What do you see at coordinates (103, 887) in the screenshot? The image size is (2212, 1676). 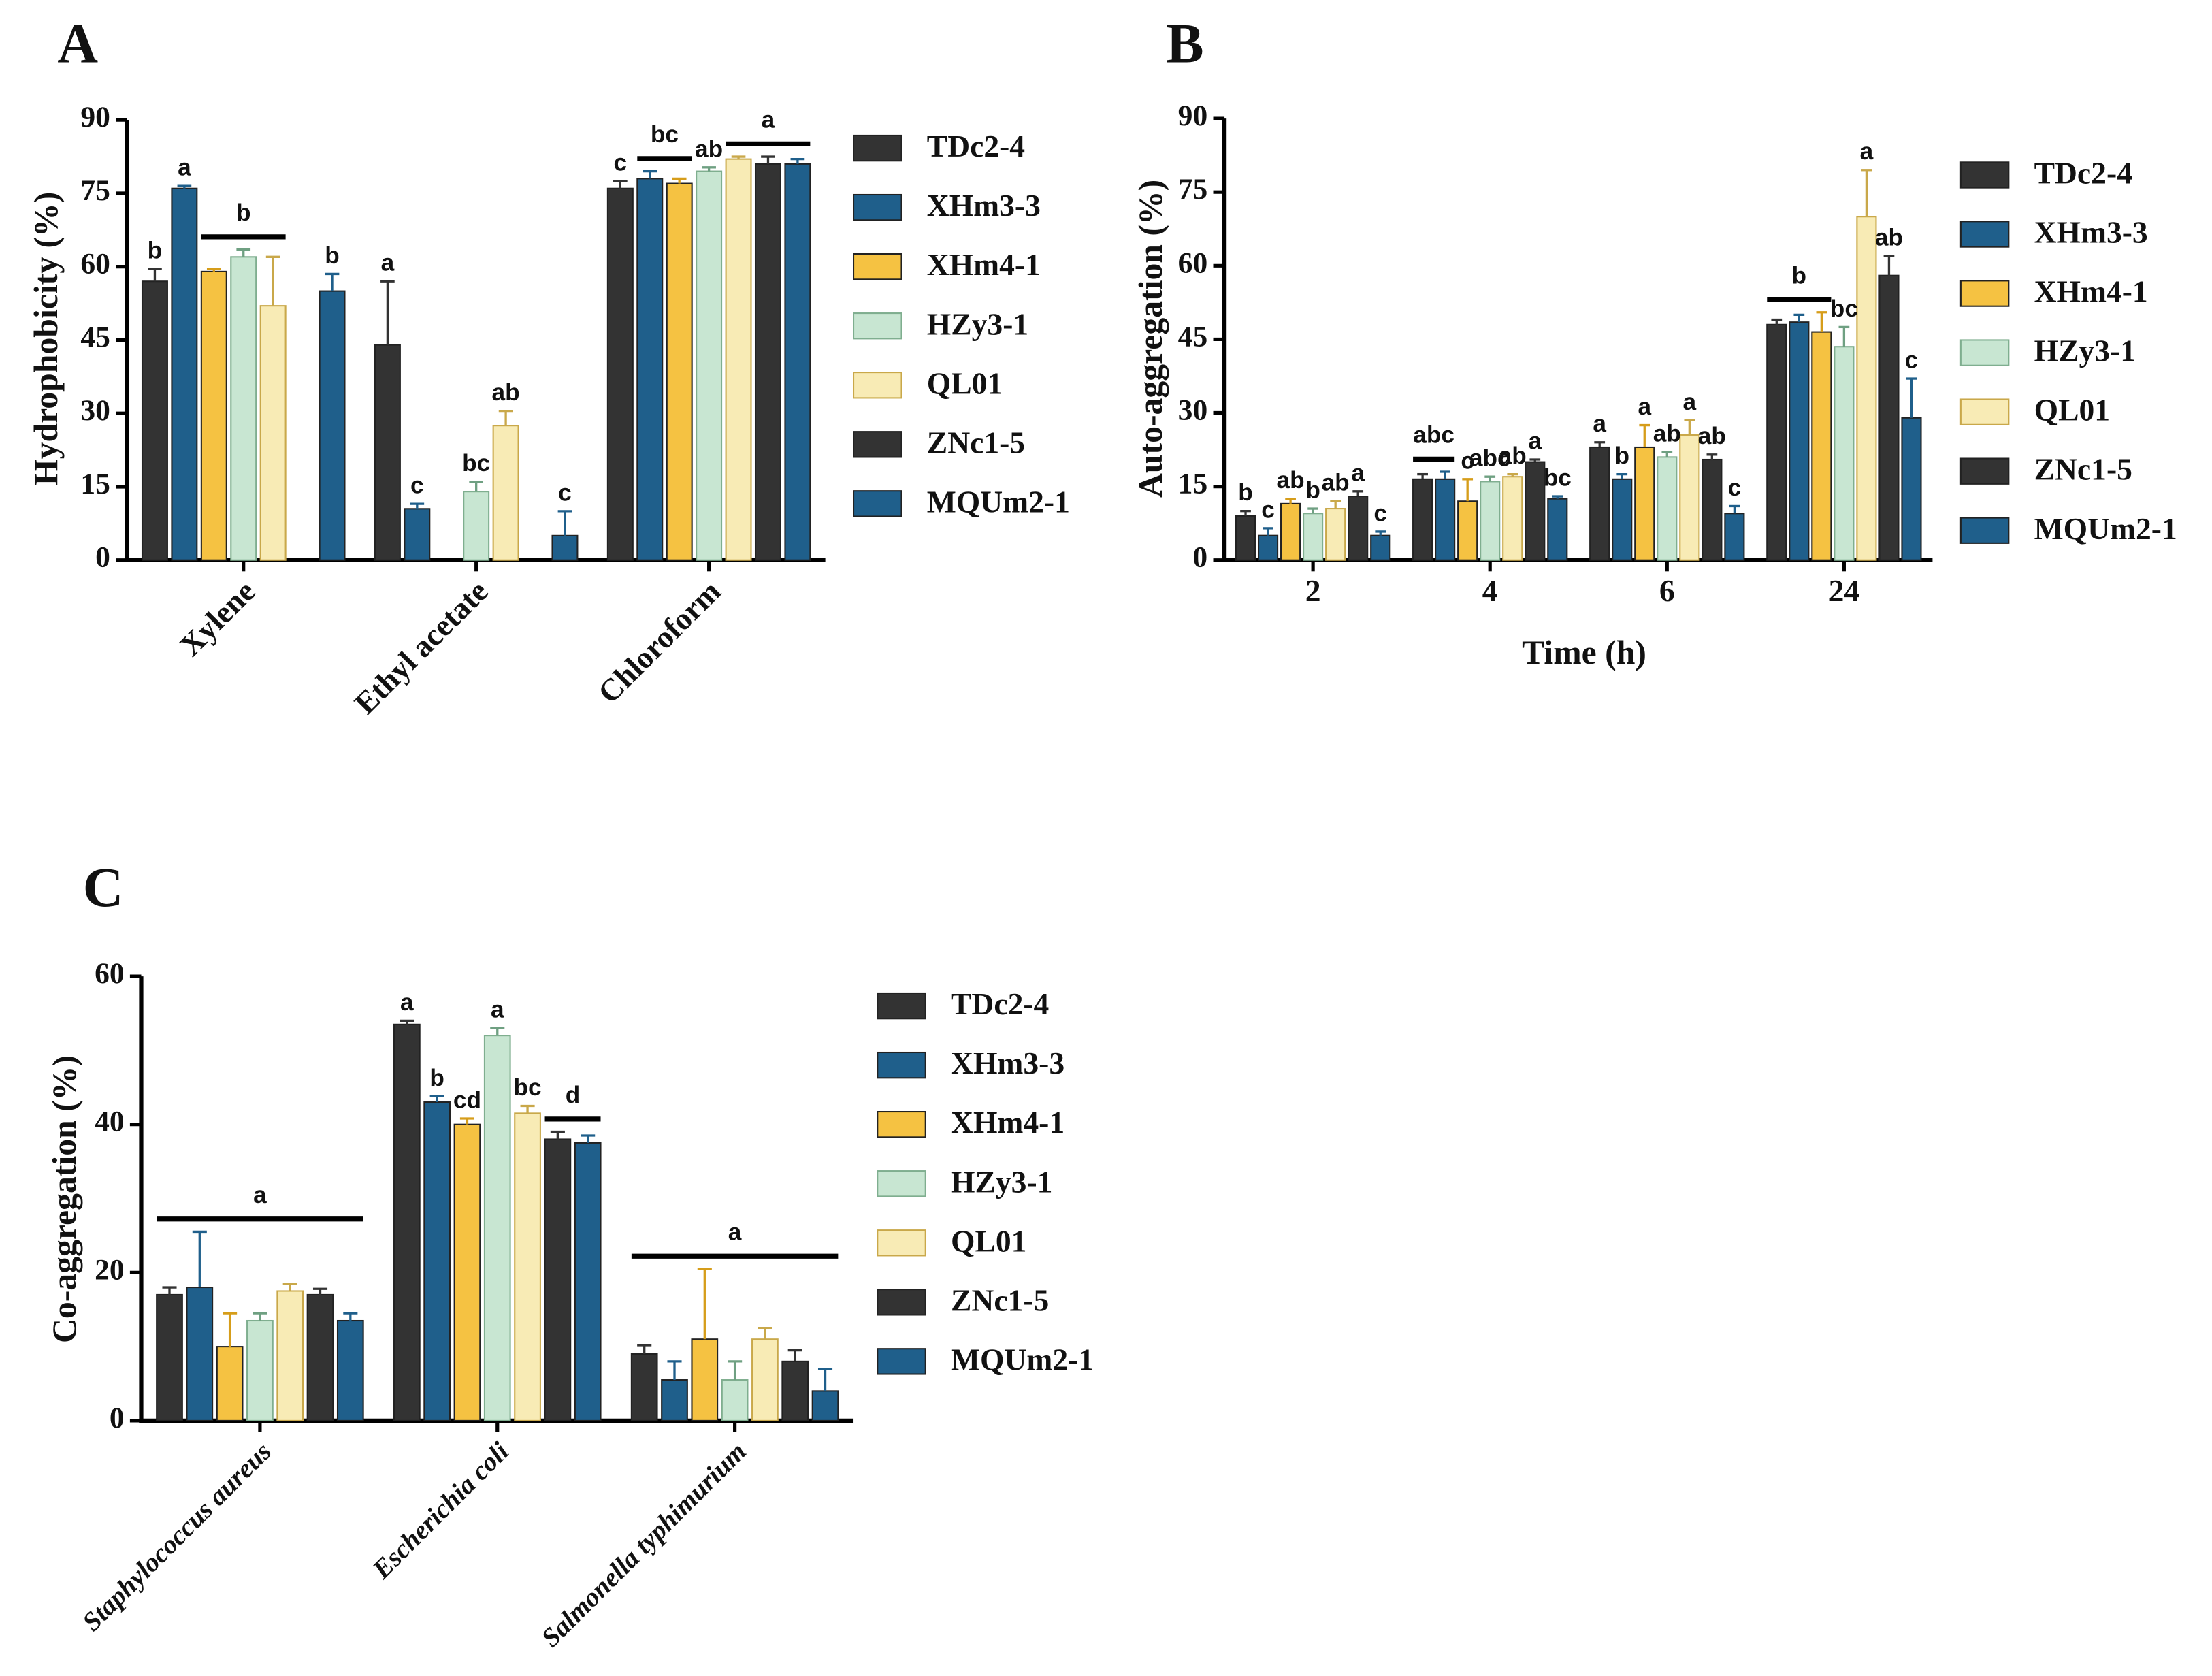 I see `panel-label: C` at bounding box center [103, 887].